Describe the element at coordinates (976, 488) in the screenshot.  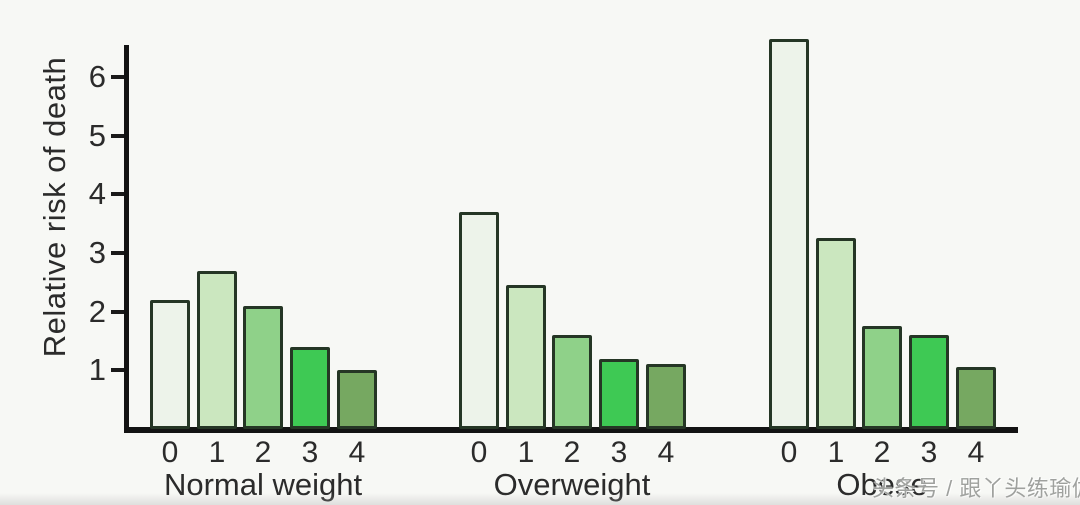
I see `watermark-text: 头条号 / 跟丫头练瑜伽` at that location.